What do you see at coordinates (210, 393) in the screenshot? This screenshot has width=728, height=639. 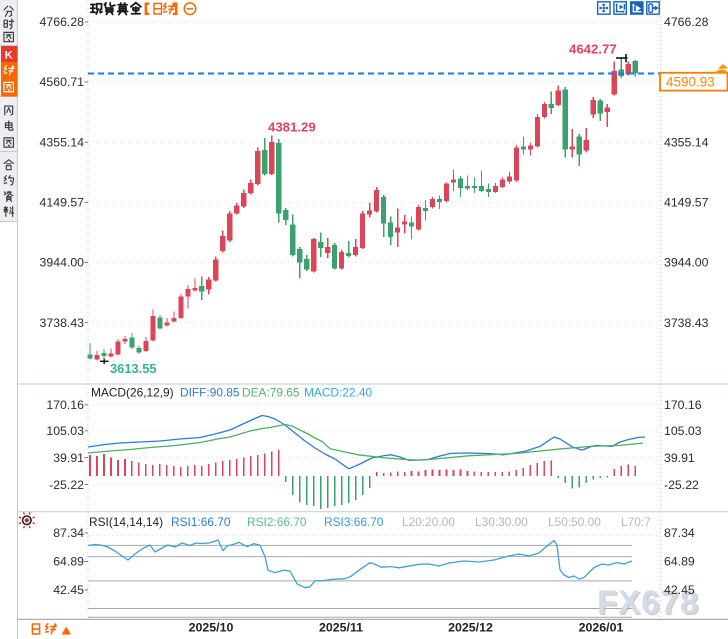 I see `svg-text: DIFF:90.85` at bounding box center [210, 393].